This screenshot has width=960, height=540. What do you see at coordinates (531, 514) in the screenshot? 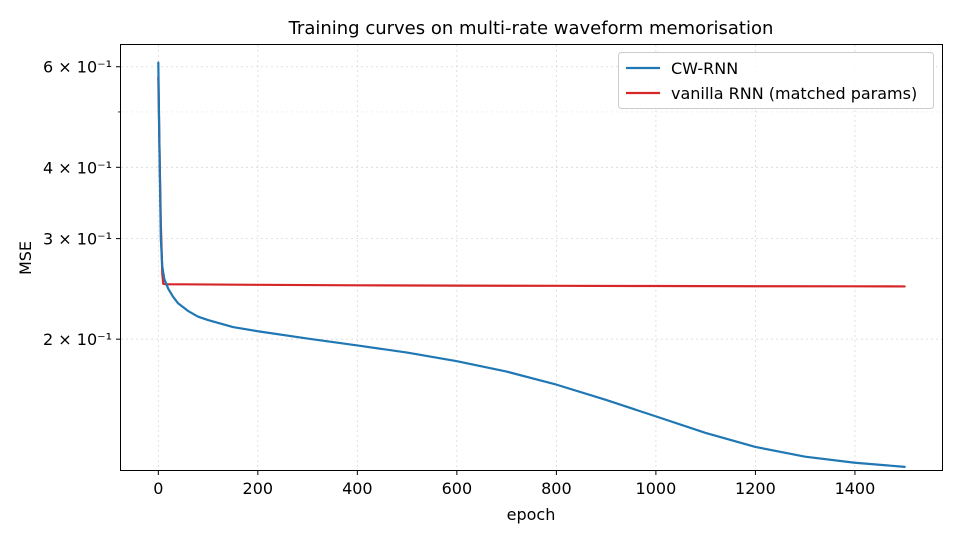
I see `x-axis-label: epoch` at bounding box center [531, 514].